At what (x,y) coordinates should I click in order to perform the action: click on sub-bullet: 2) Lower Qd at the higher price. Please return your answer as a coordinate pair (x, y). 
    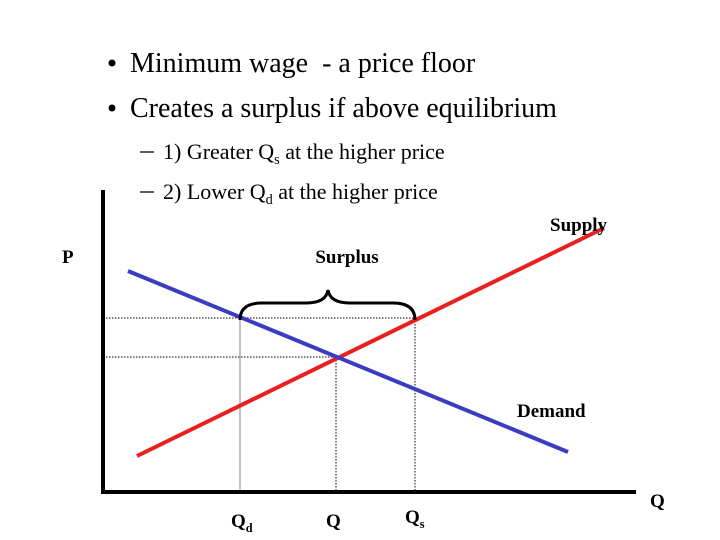
    Looking at the image, I should click on (300, 193).